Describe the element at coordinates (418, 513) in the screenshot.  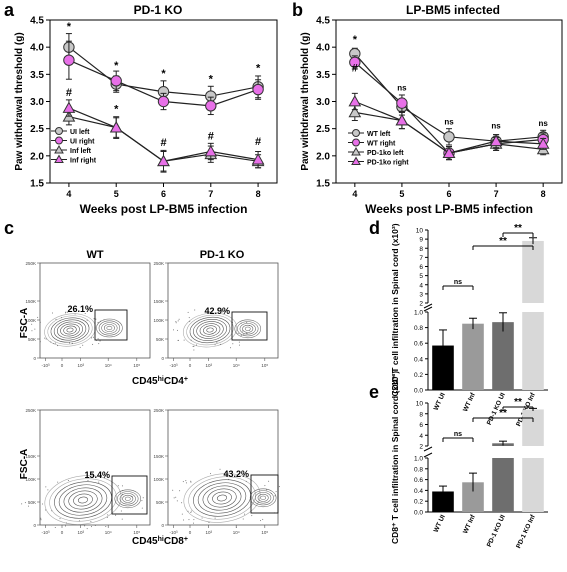
I see `y-tick-label: 0.0` at that location.